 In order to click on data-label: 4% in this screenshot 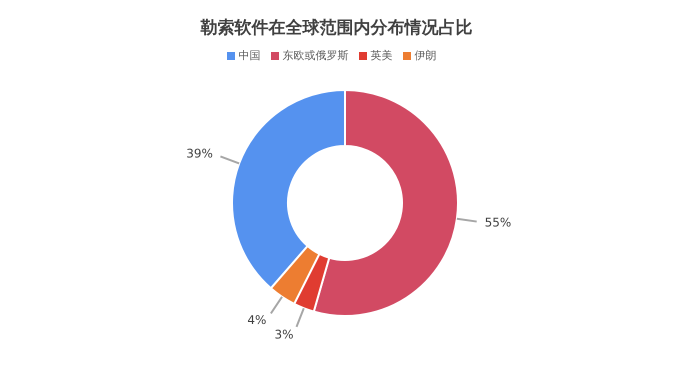, I will do `click(256, 320)`.